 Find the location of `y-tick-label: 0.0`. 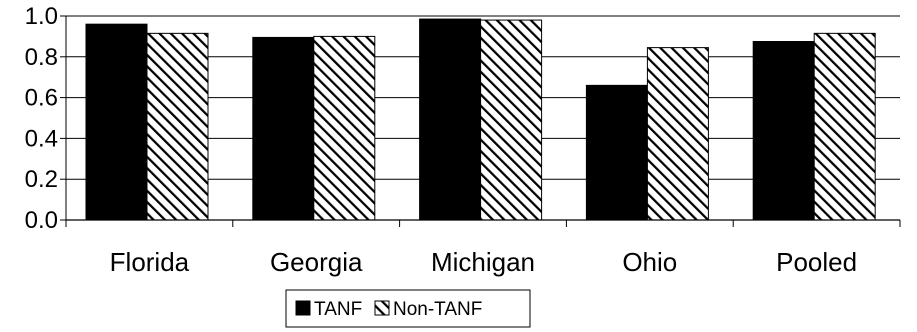

y-tick-label: 0.0 is located at coordinates (41, 220).